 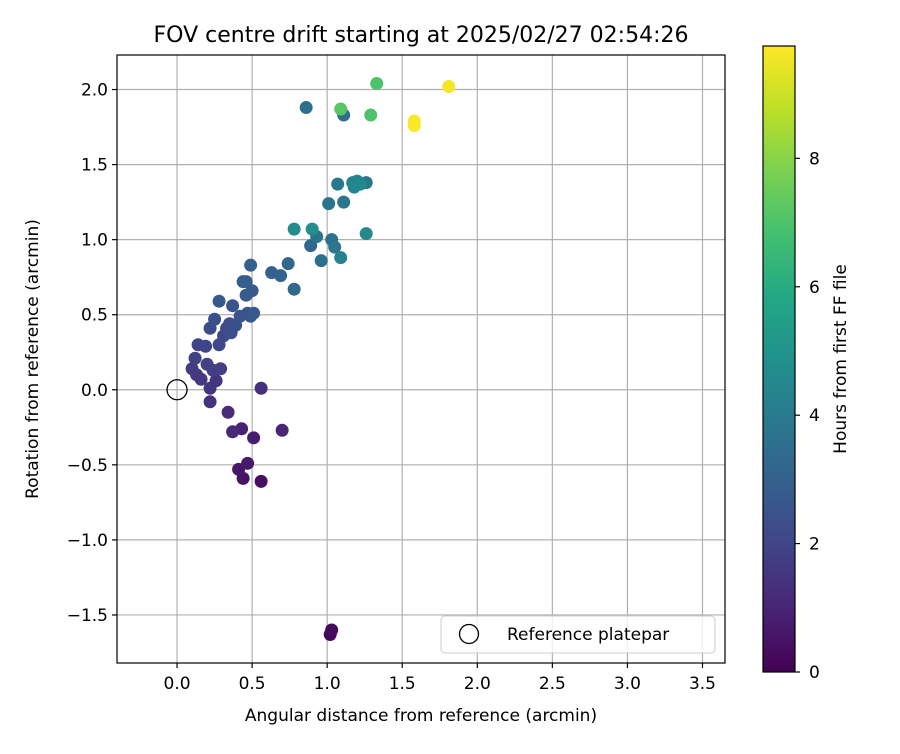 I want to click on colorbar-tick-label: 0, so click(x=814, y=673).